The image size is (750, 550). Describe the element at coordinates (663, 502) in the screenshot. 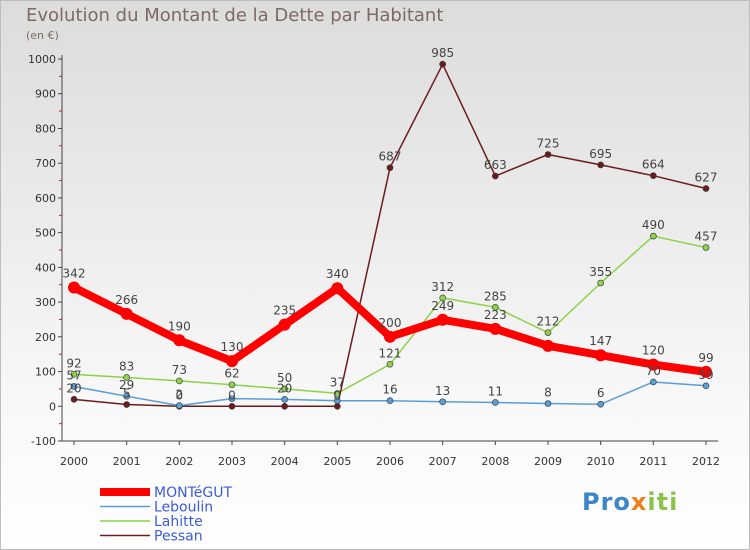

I see `brand-part-3: iti` at that location.